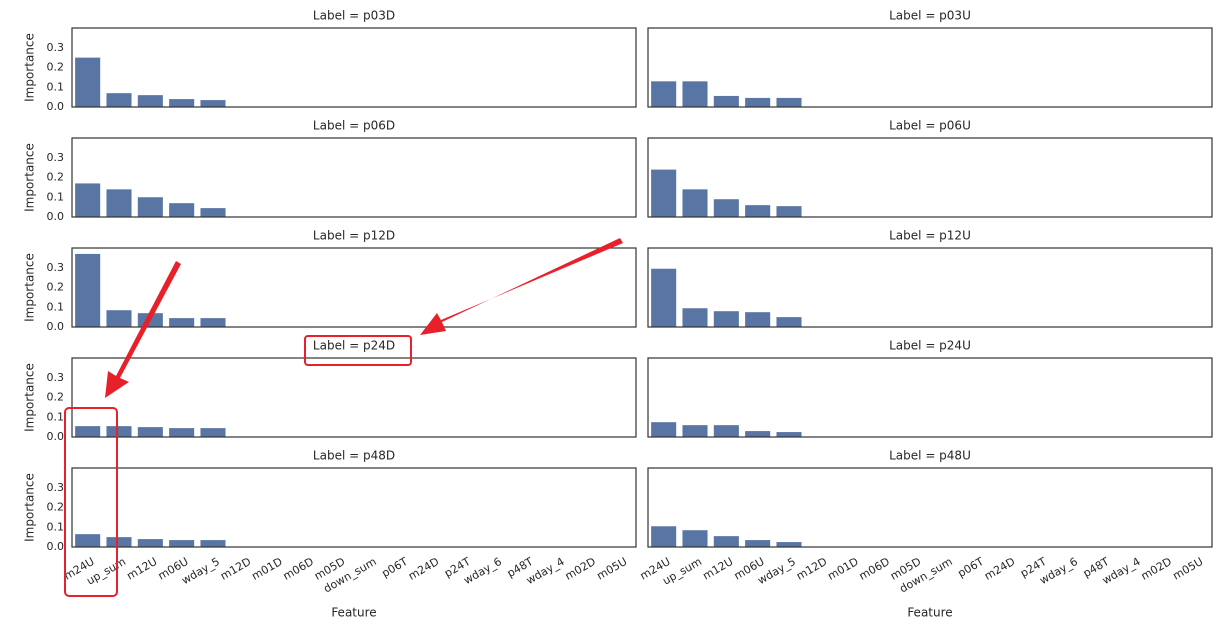 This screenshot has height=633, width=1225. What do you see at coordinates (354, 346) in the screenshot?
I see `panel-title: Label = p24D` at bounding box center [354, 346].